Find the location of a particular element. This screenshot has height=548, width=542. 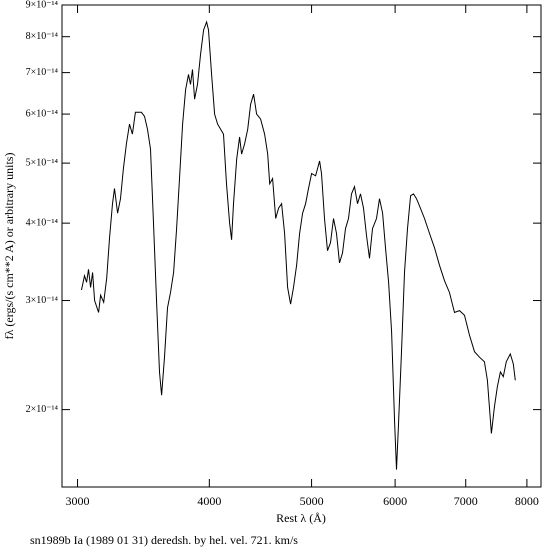

y-tick-label: 3×10⁻¹⁴ is located at coordinates (42, 300).